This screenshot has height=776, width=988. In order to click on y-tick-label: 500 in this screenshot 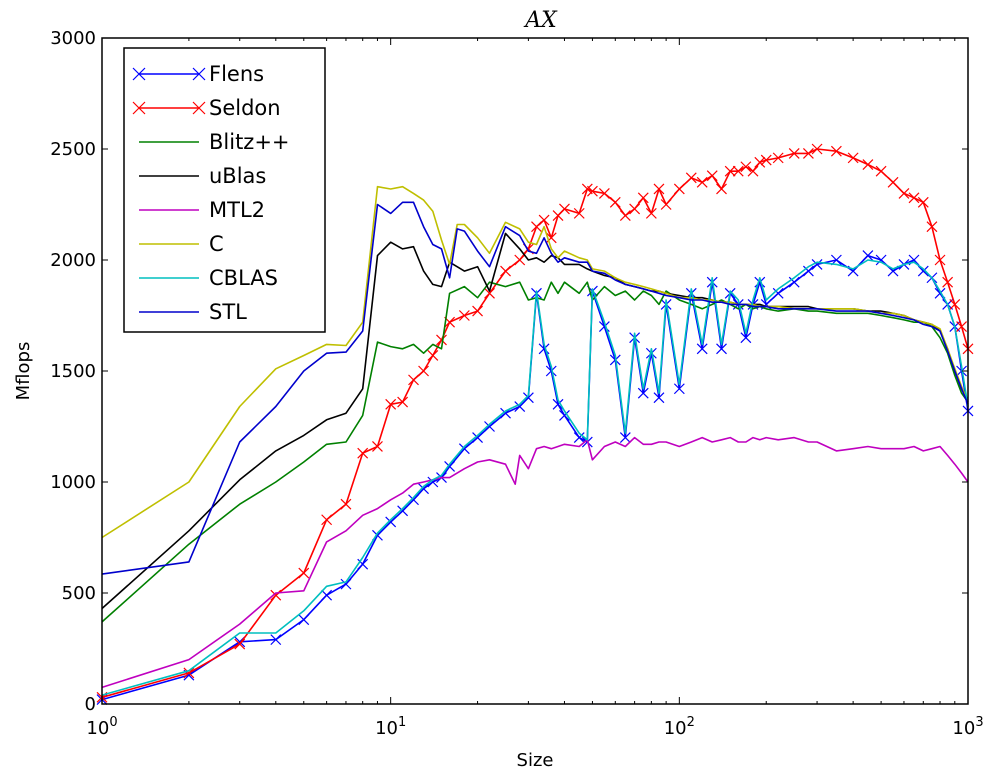, I will do `click(79, 593)`.